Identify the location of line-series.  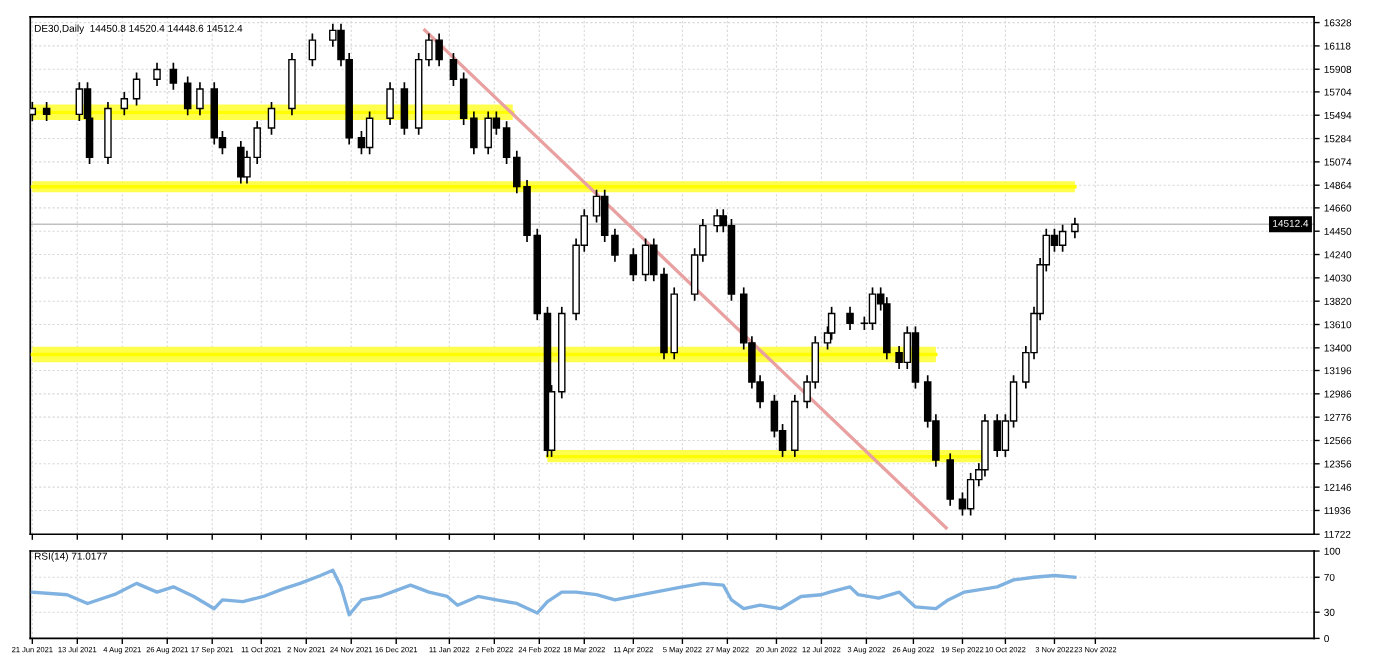
(553, 592).